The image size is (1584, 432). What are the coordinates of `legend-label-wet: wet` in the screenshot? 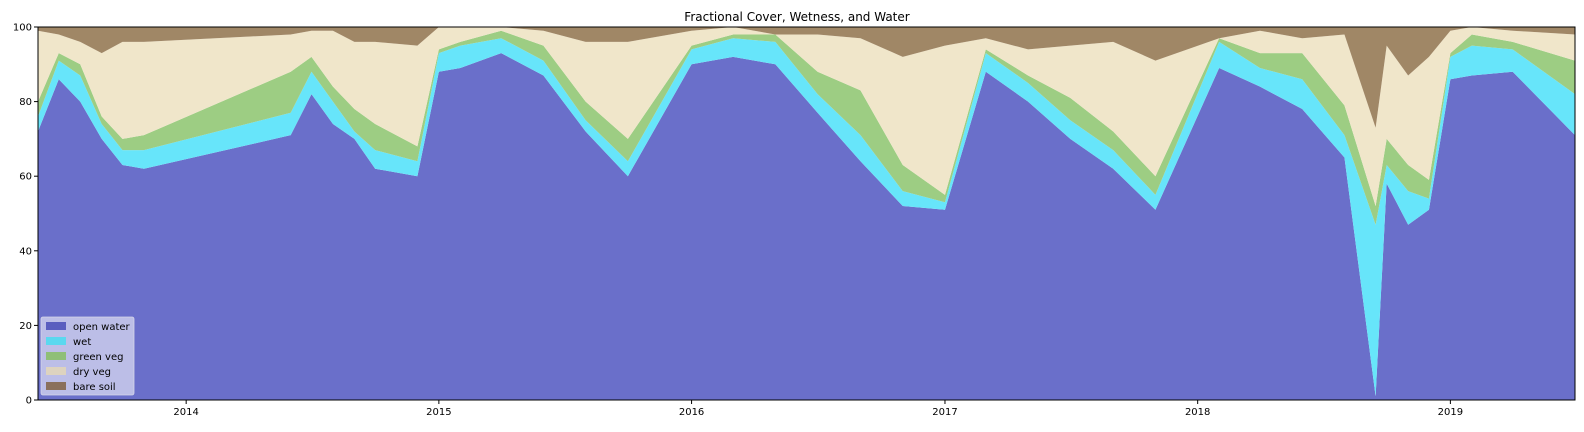 It's located at (82, 342).